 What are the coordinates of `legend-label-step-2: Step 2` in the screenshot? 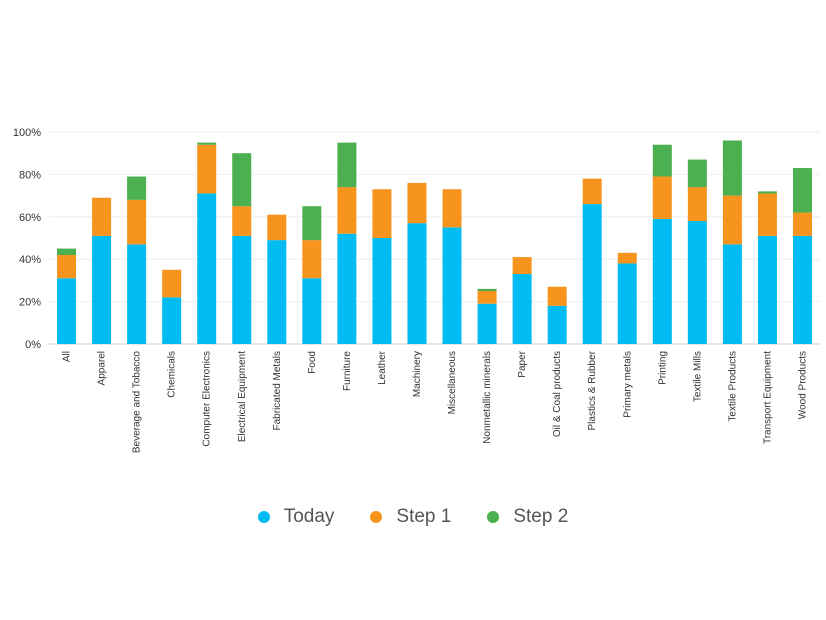 It's located at (541, 516).